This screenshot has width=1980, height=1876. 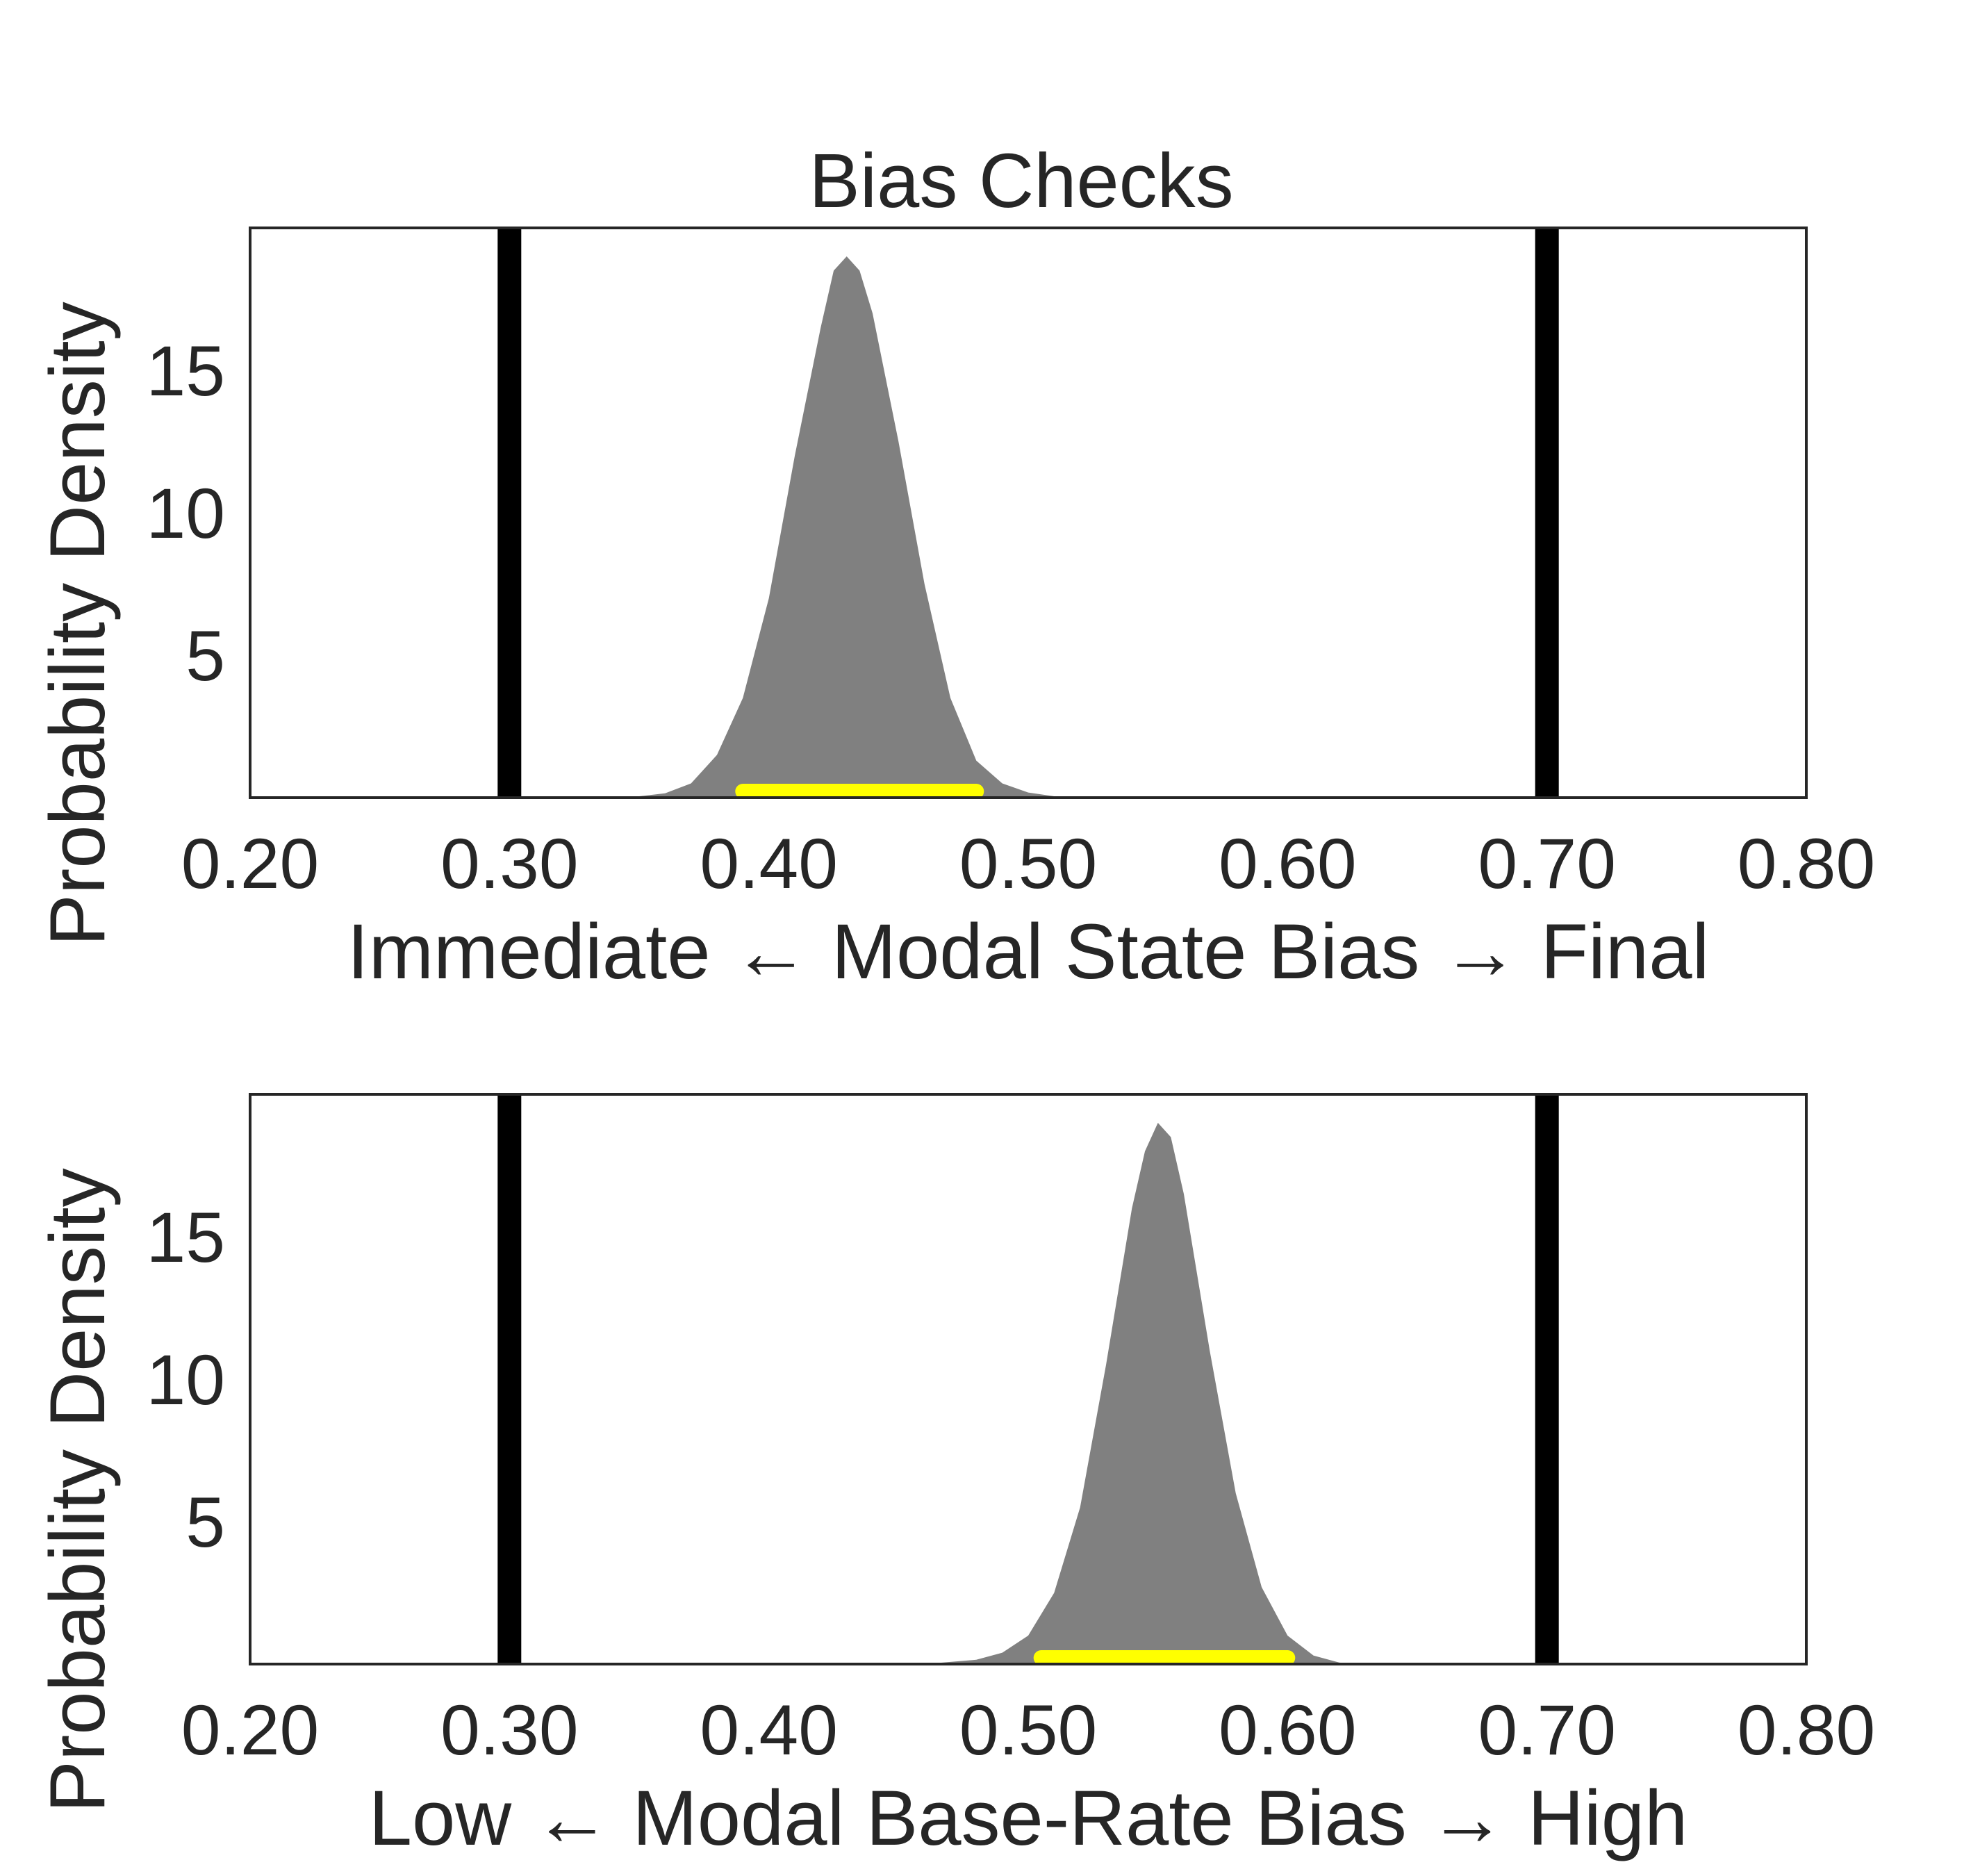 What do you see at coordinates (1029, 1818) in the screenshot?
I see `x-axis-label: Low ← Modal Base-Rate Bias → High` at bounding box center [1029, 1818].